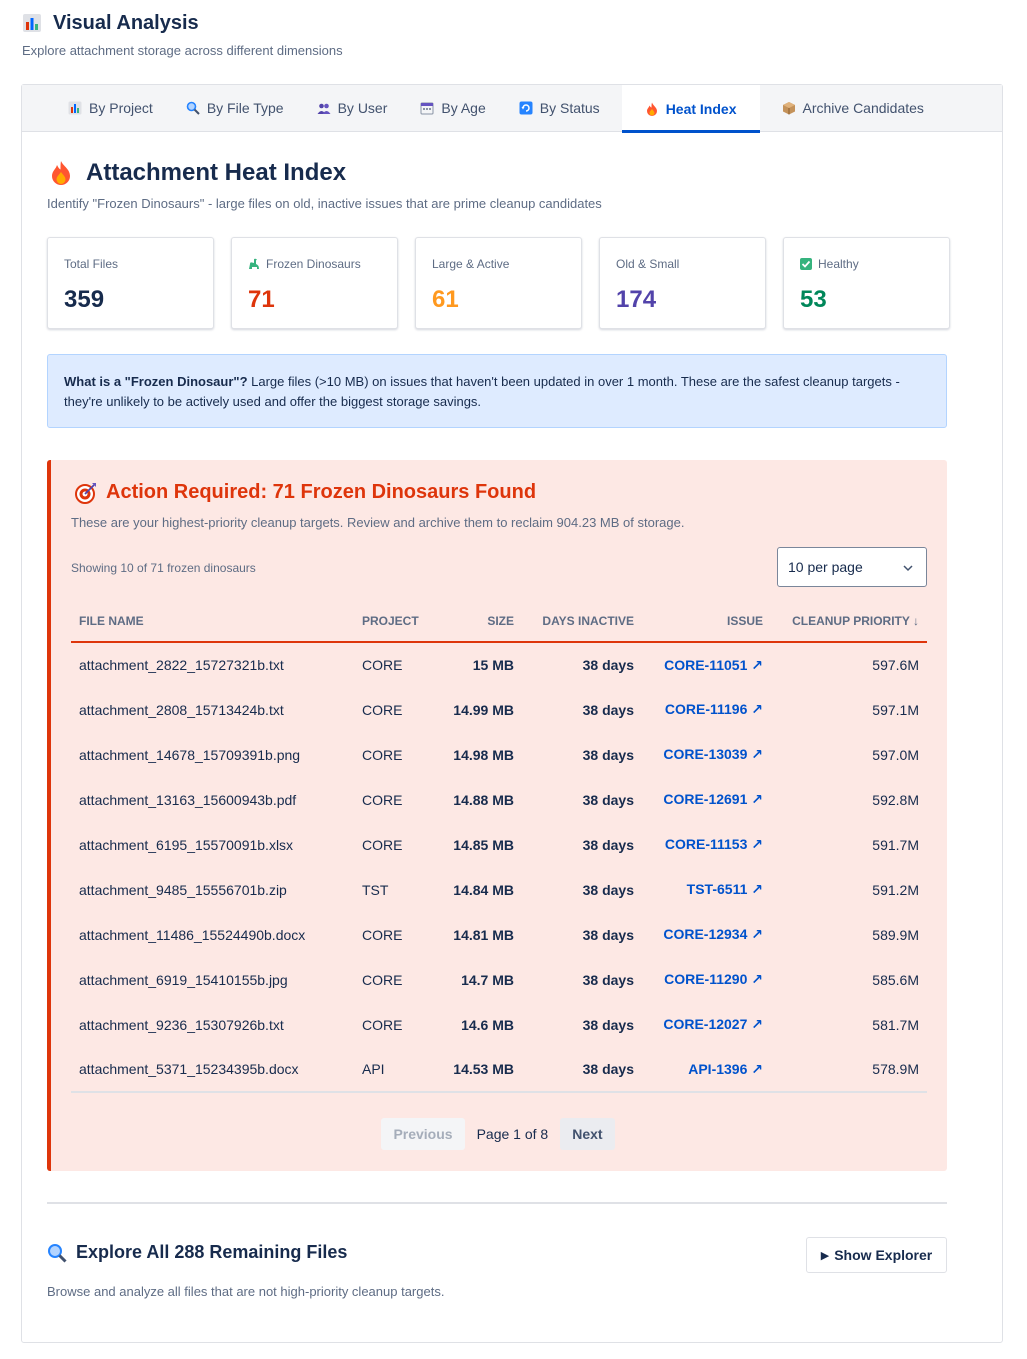 The height and width of the screenshot is (1359, 1027). I want to click on package-icon, so click(789, 108).